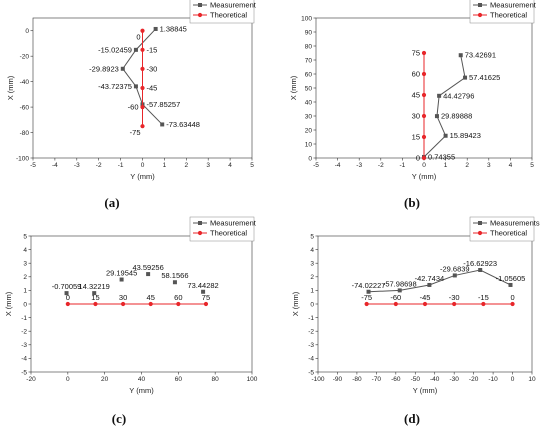 Image resolution: width=550 pixels, height=429 pixels. Describe the element at coordinates (24, 372) in the screenshot. I see `y-tick-label: -5` at that location.